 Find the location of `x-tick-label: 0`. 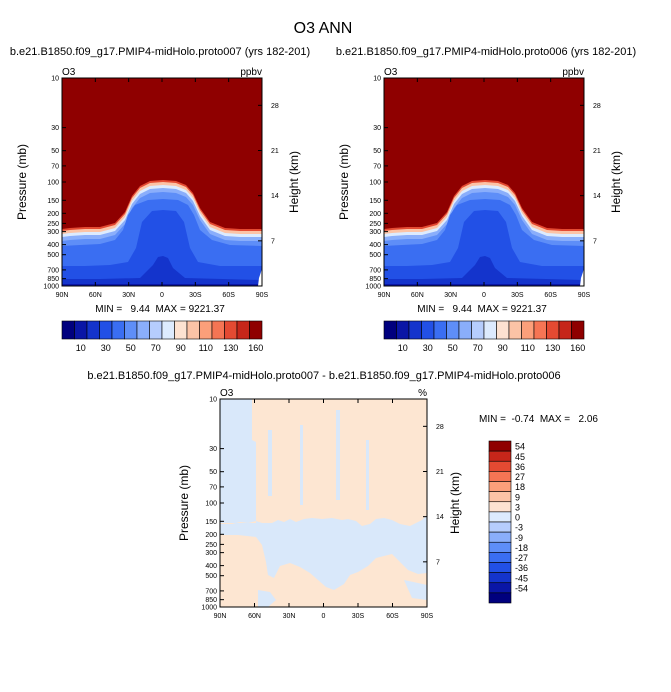

x-tick-label: 0 is located at coordinates (324, 616).